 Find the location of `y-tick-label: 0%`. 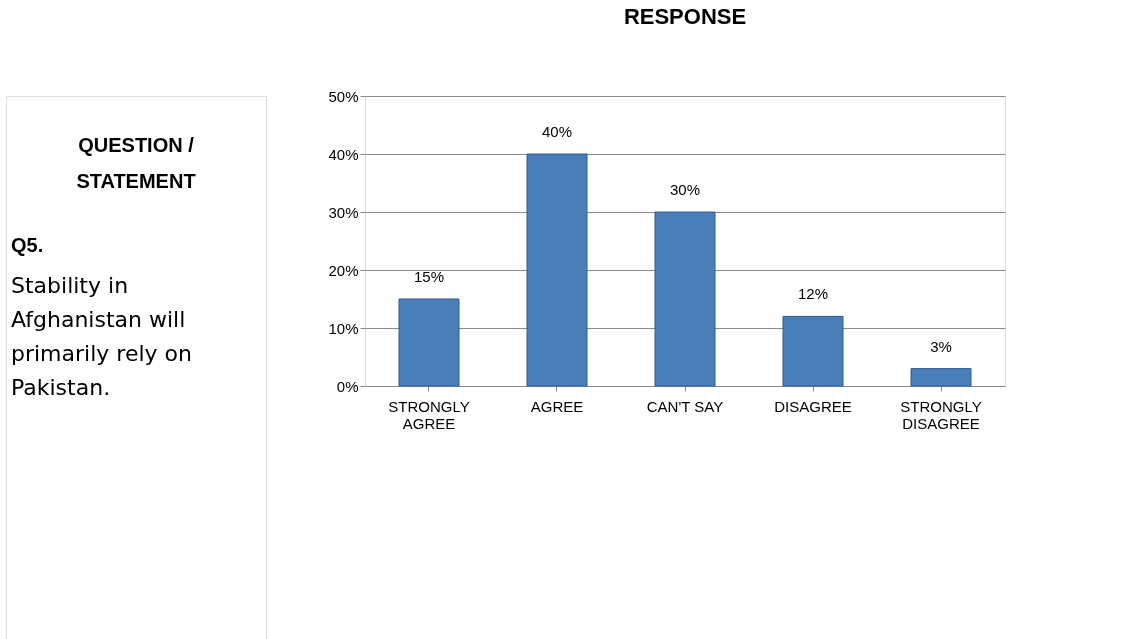

y-tick-label: 0% is located at coordinates (347, 386).